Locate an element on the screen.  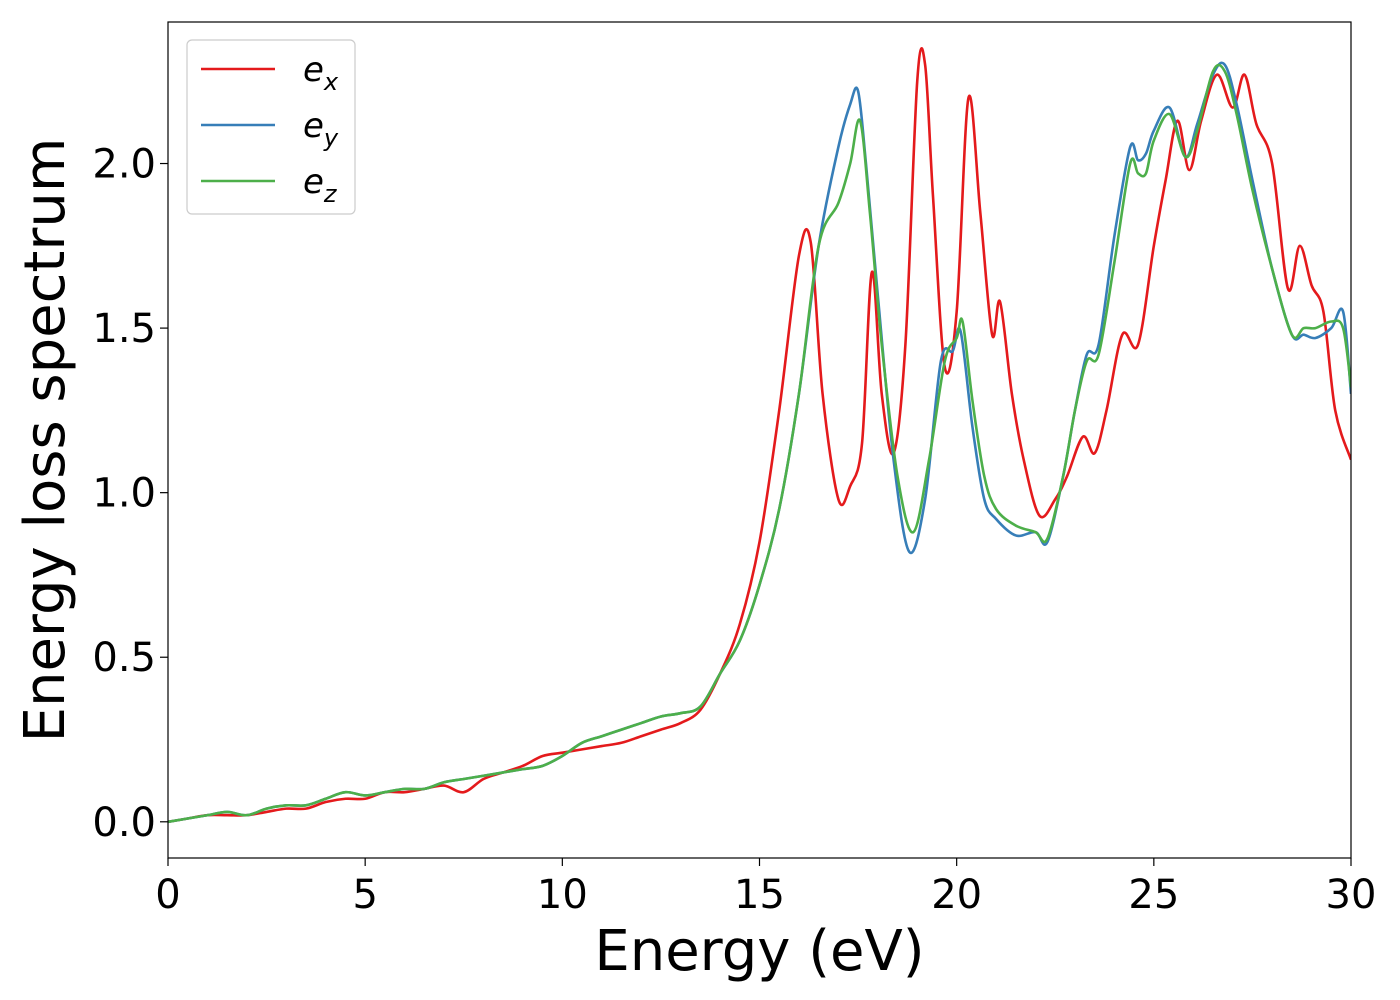
x-axis: 0 5 10 15 20 25 30 is located at coordinates (765, 888).